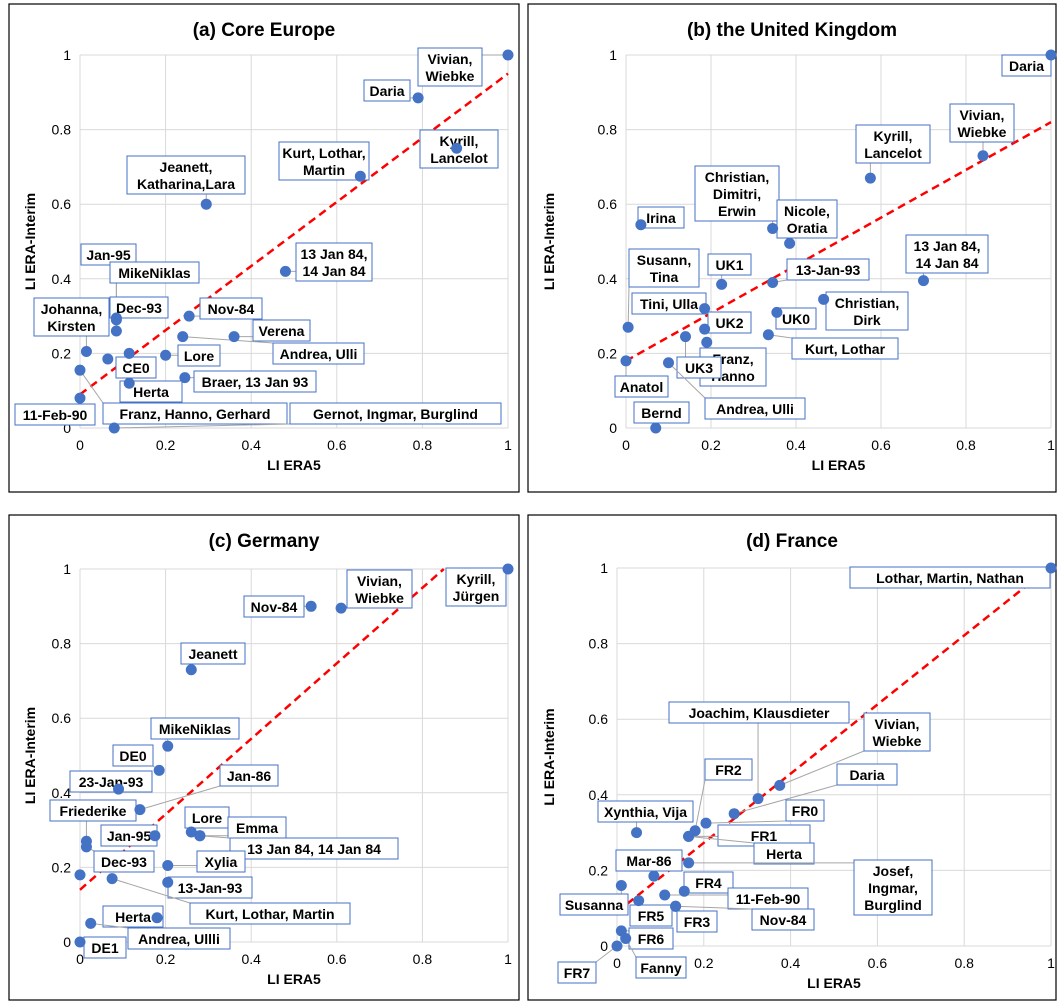 This screenshot has width=1058, height=1004. I want to click on point-label: Jeanett, so click(212, 654).